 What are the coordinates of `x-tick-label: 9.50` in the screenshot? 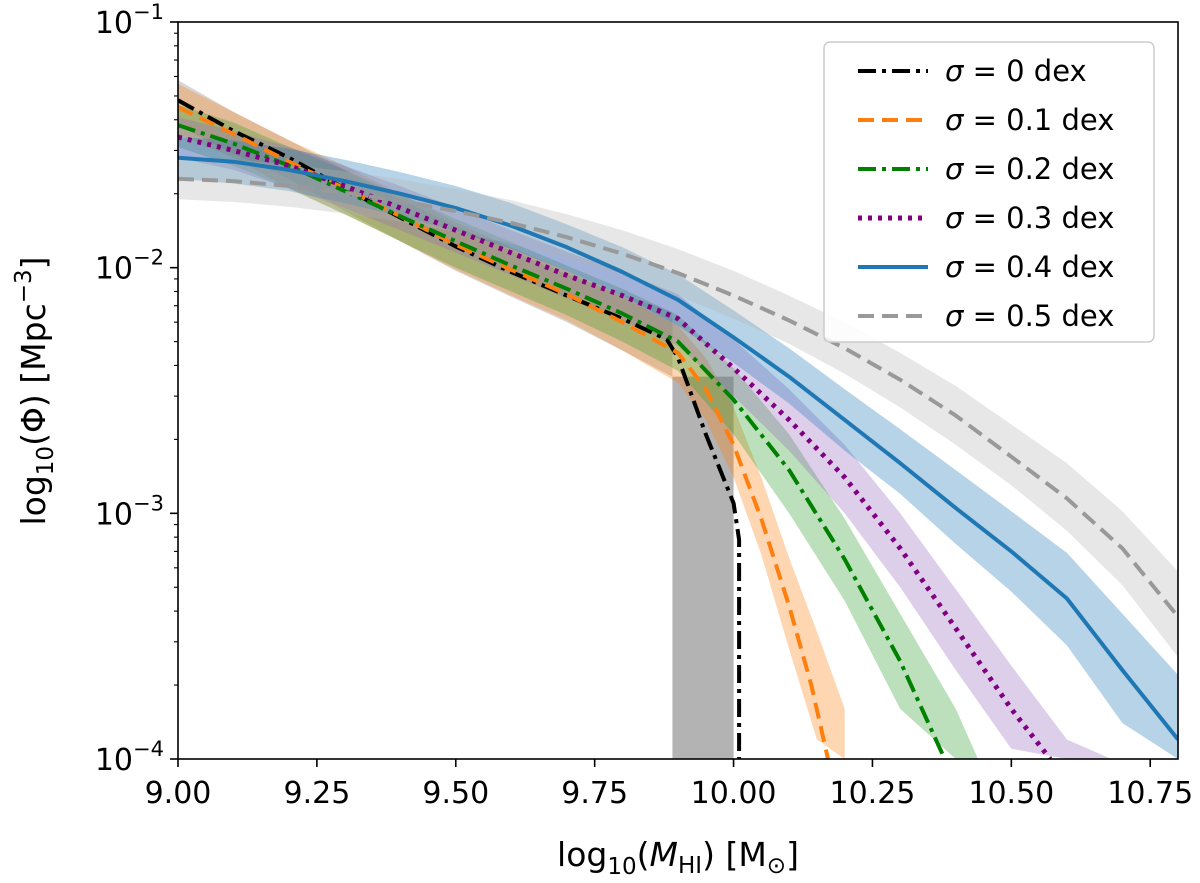 It's located at (455, 793).